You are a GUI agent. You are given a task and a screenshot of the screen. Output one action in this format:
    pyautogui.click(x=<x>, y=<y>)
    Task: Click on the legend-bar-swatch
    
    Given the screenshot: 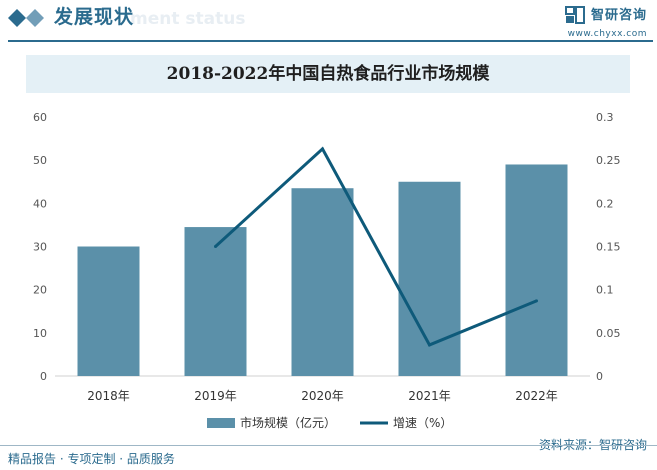 What is the action you would take?
    pyautogui.click(x=221, y=423)
    